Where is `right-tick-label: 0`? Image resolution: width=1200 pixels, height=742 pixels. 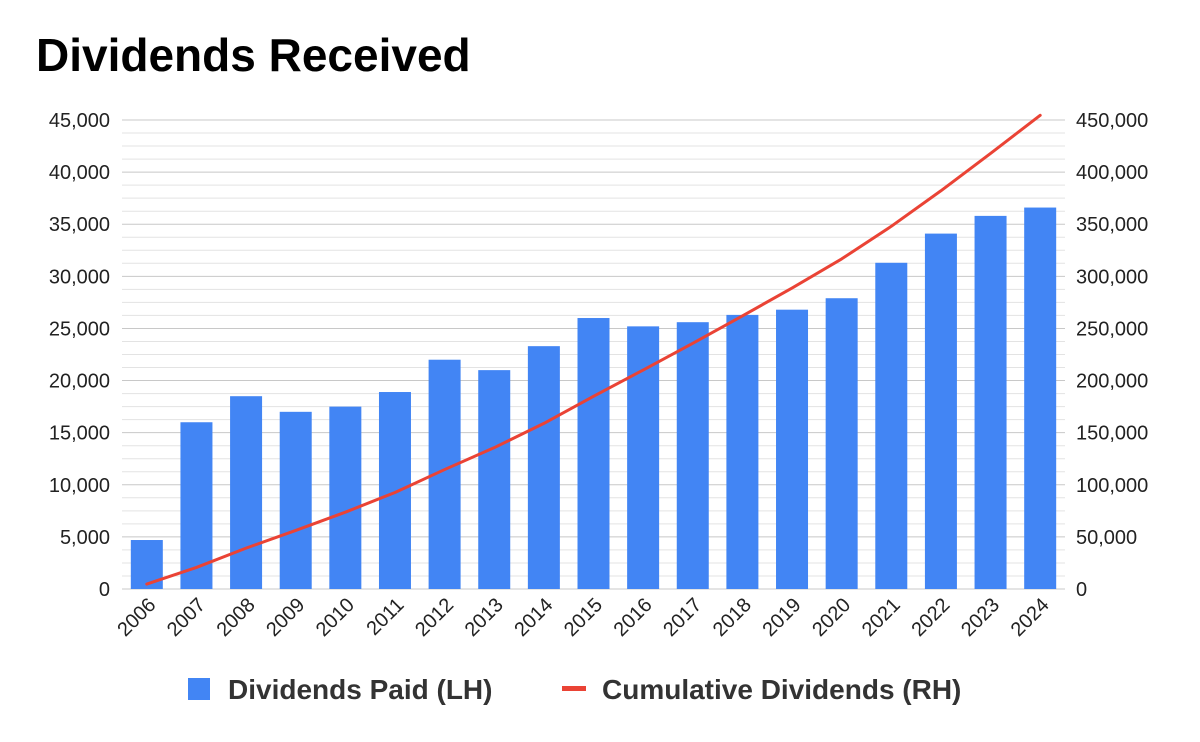 right-tick-label: 0 is located at coordinates (1081, 590).